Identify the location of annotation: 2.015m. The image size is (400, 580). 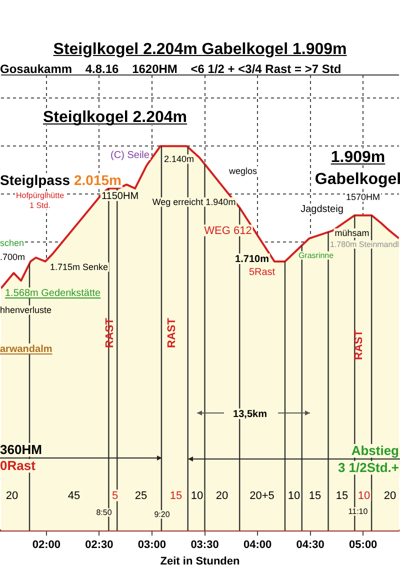
(98, 180).